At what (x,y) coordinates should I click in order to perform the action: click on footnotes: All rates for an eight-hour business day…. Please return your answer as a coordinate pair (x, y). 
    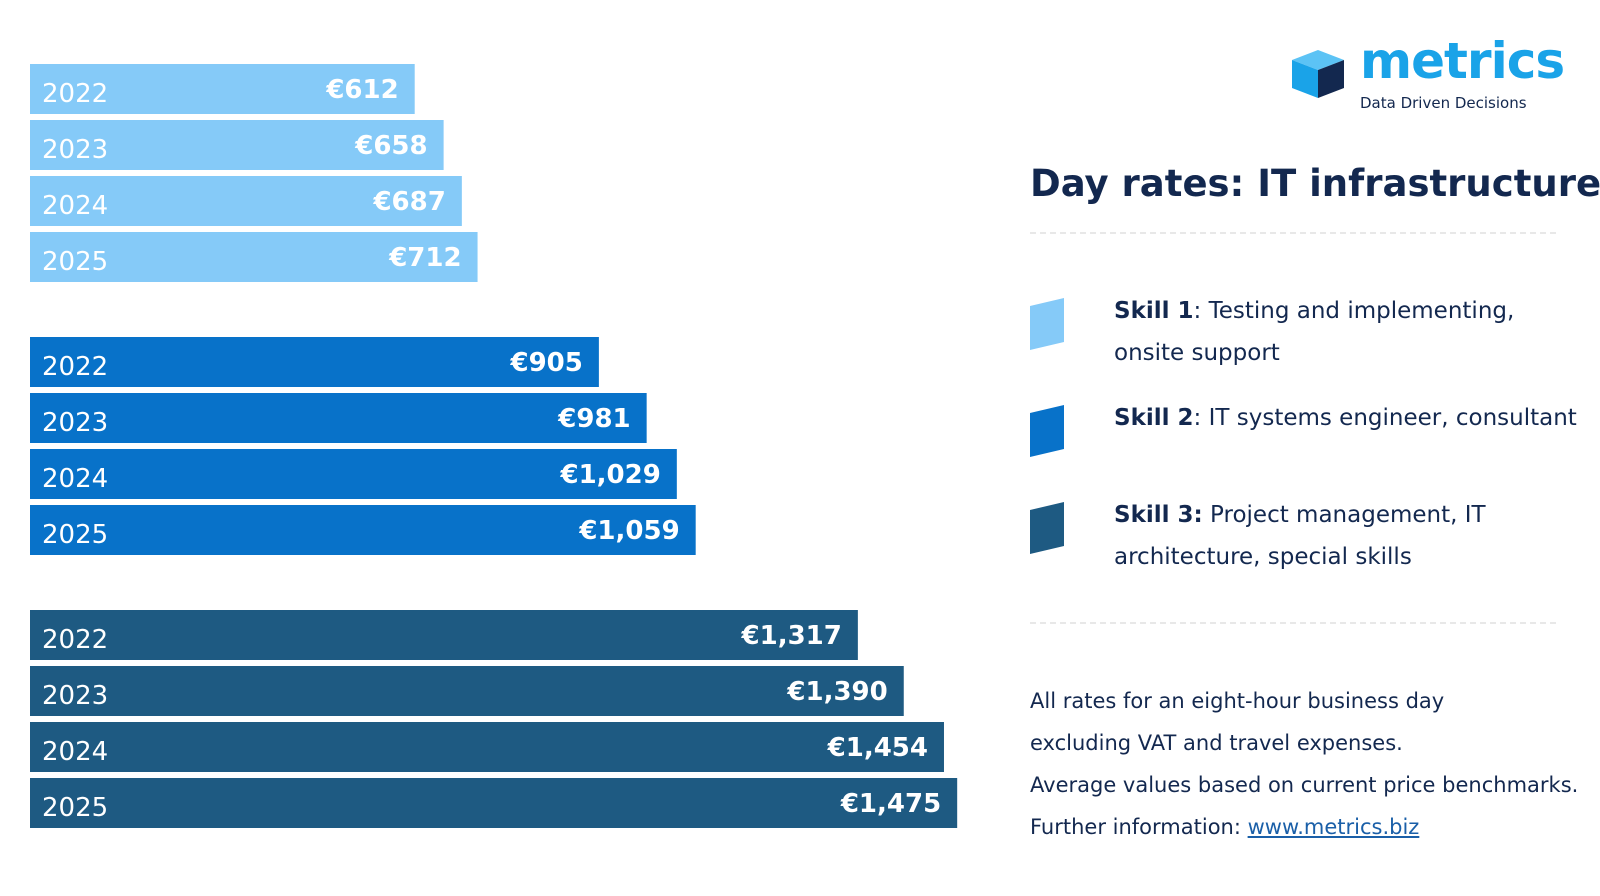
    Looking at the image, I should click on (1310, 764).